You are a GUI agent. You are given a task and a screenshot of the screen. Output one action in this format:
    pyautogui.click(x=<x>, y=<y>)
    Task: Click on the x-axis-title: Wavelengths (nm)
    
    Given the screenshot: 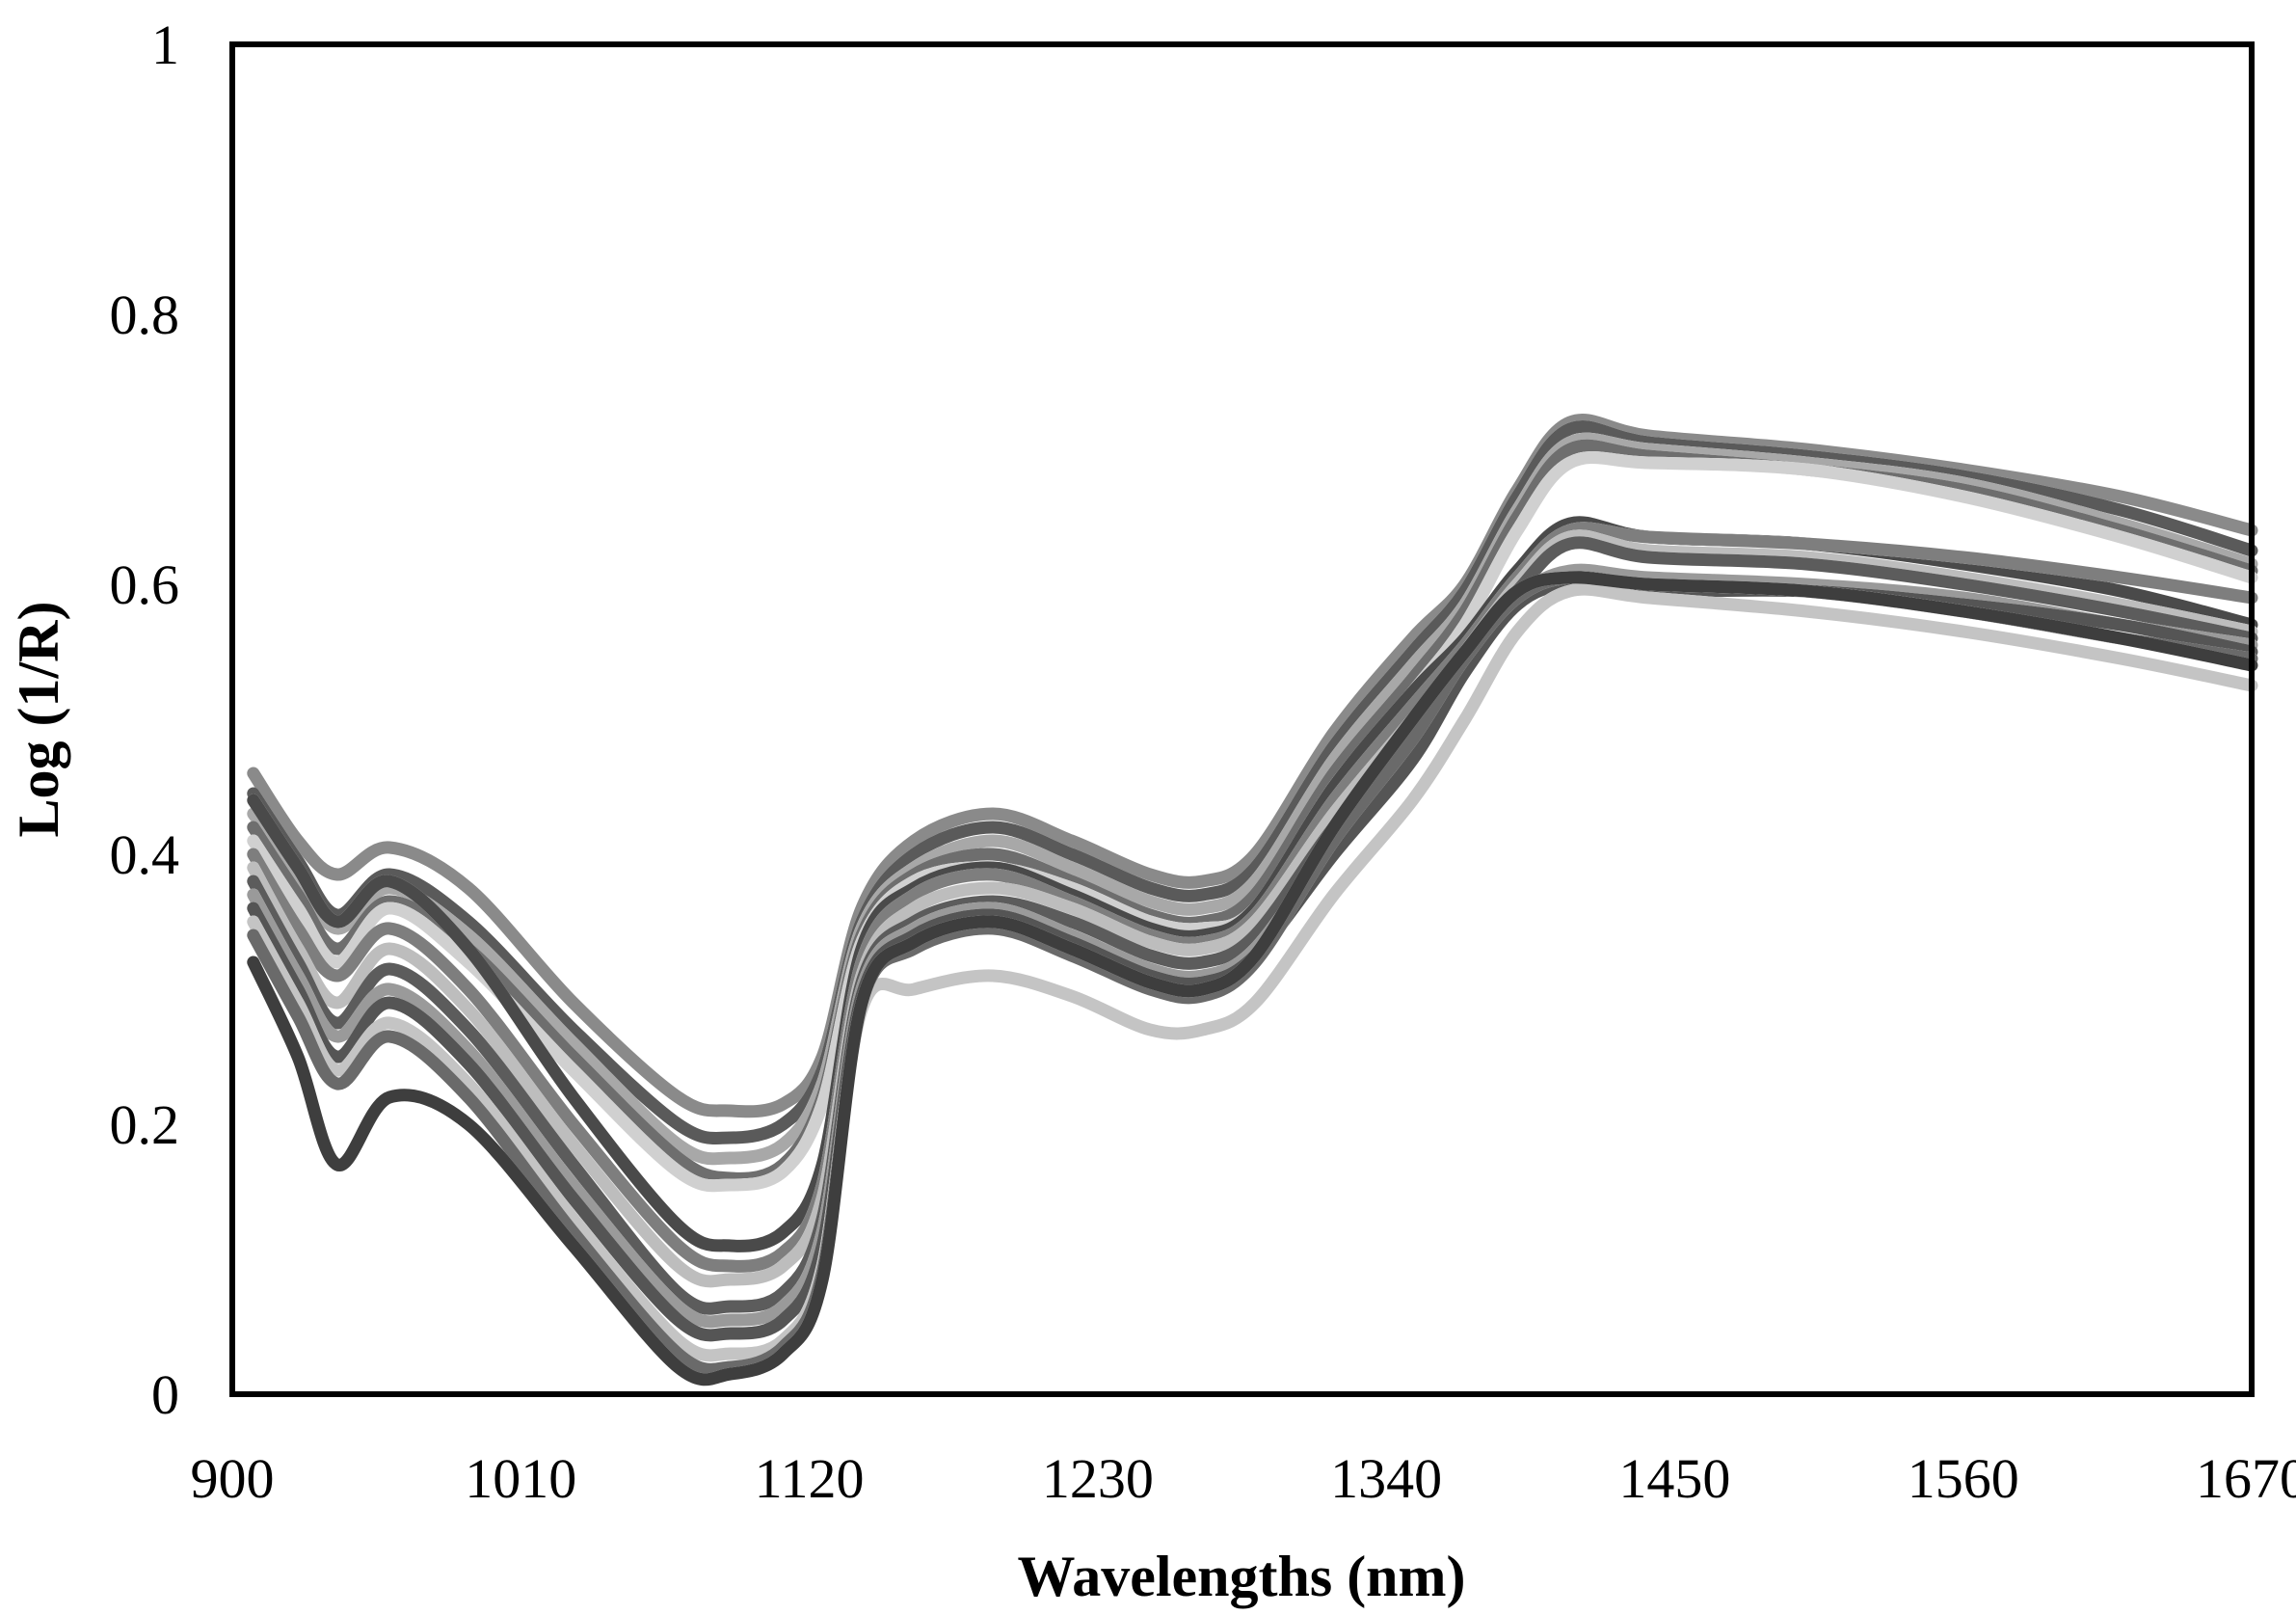 What is the action you would take?
    pyautogui.click(x=1242, y=1576)
    